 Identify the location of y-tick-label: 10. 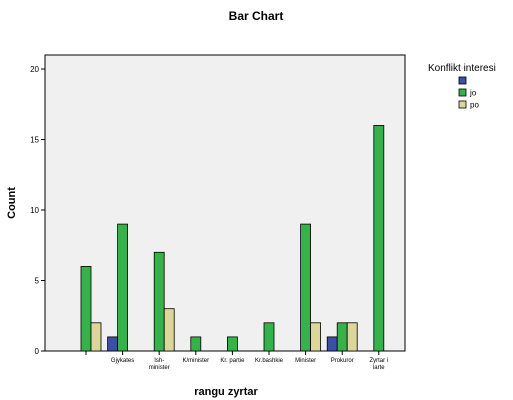
(34, 210).